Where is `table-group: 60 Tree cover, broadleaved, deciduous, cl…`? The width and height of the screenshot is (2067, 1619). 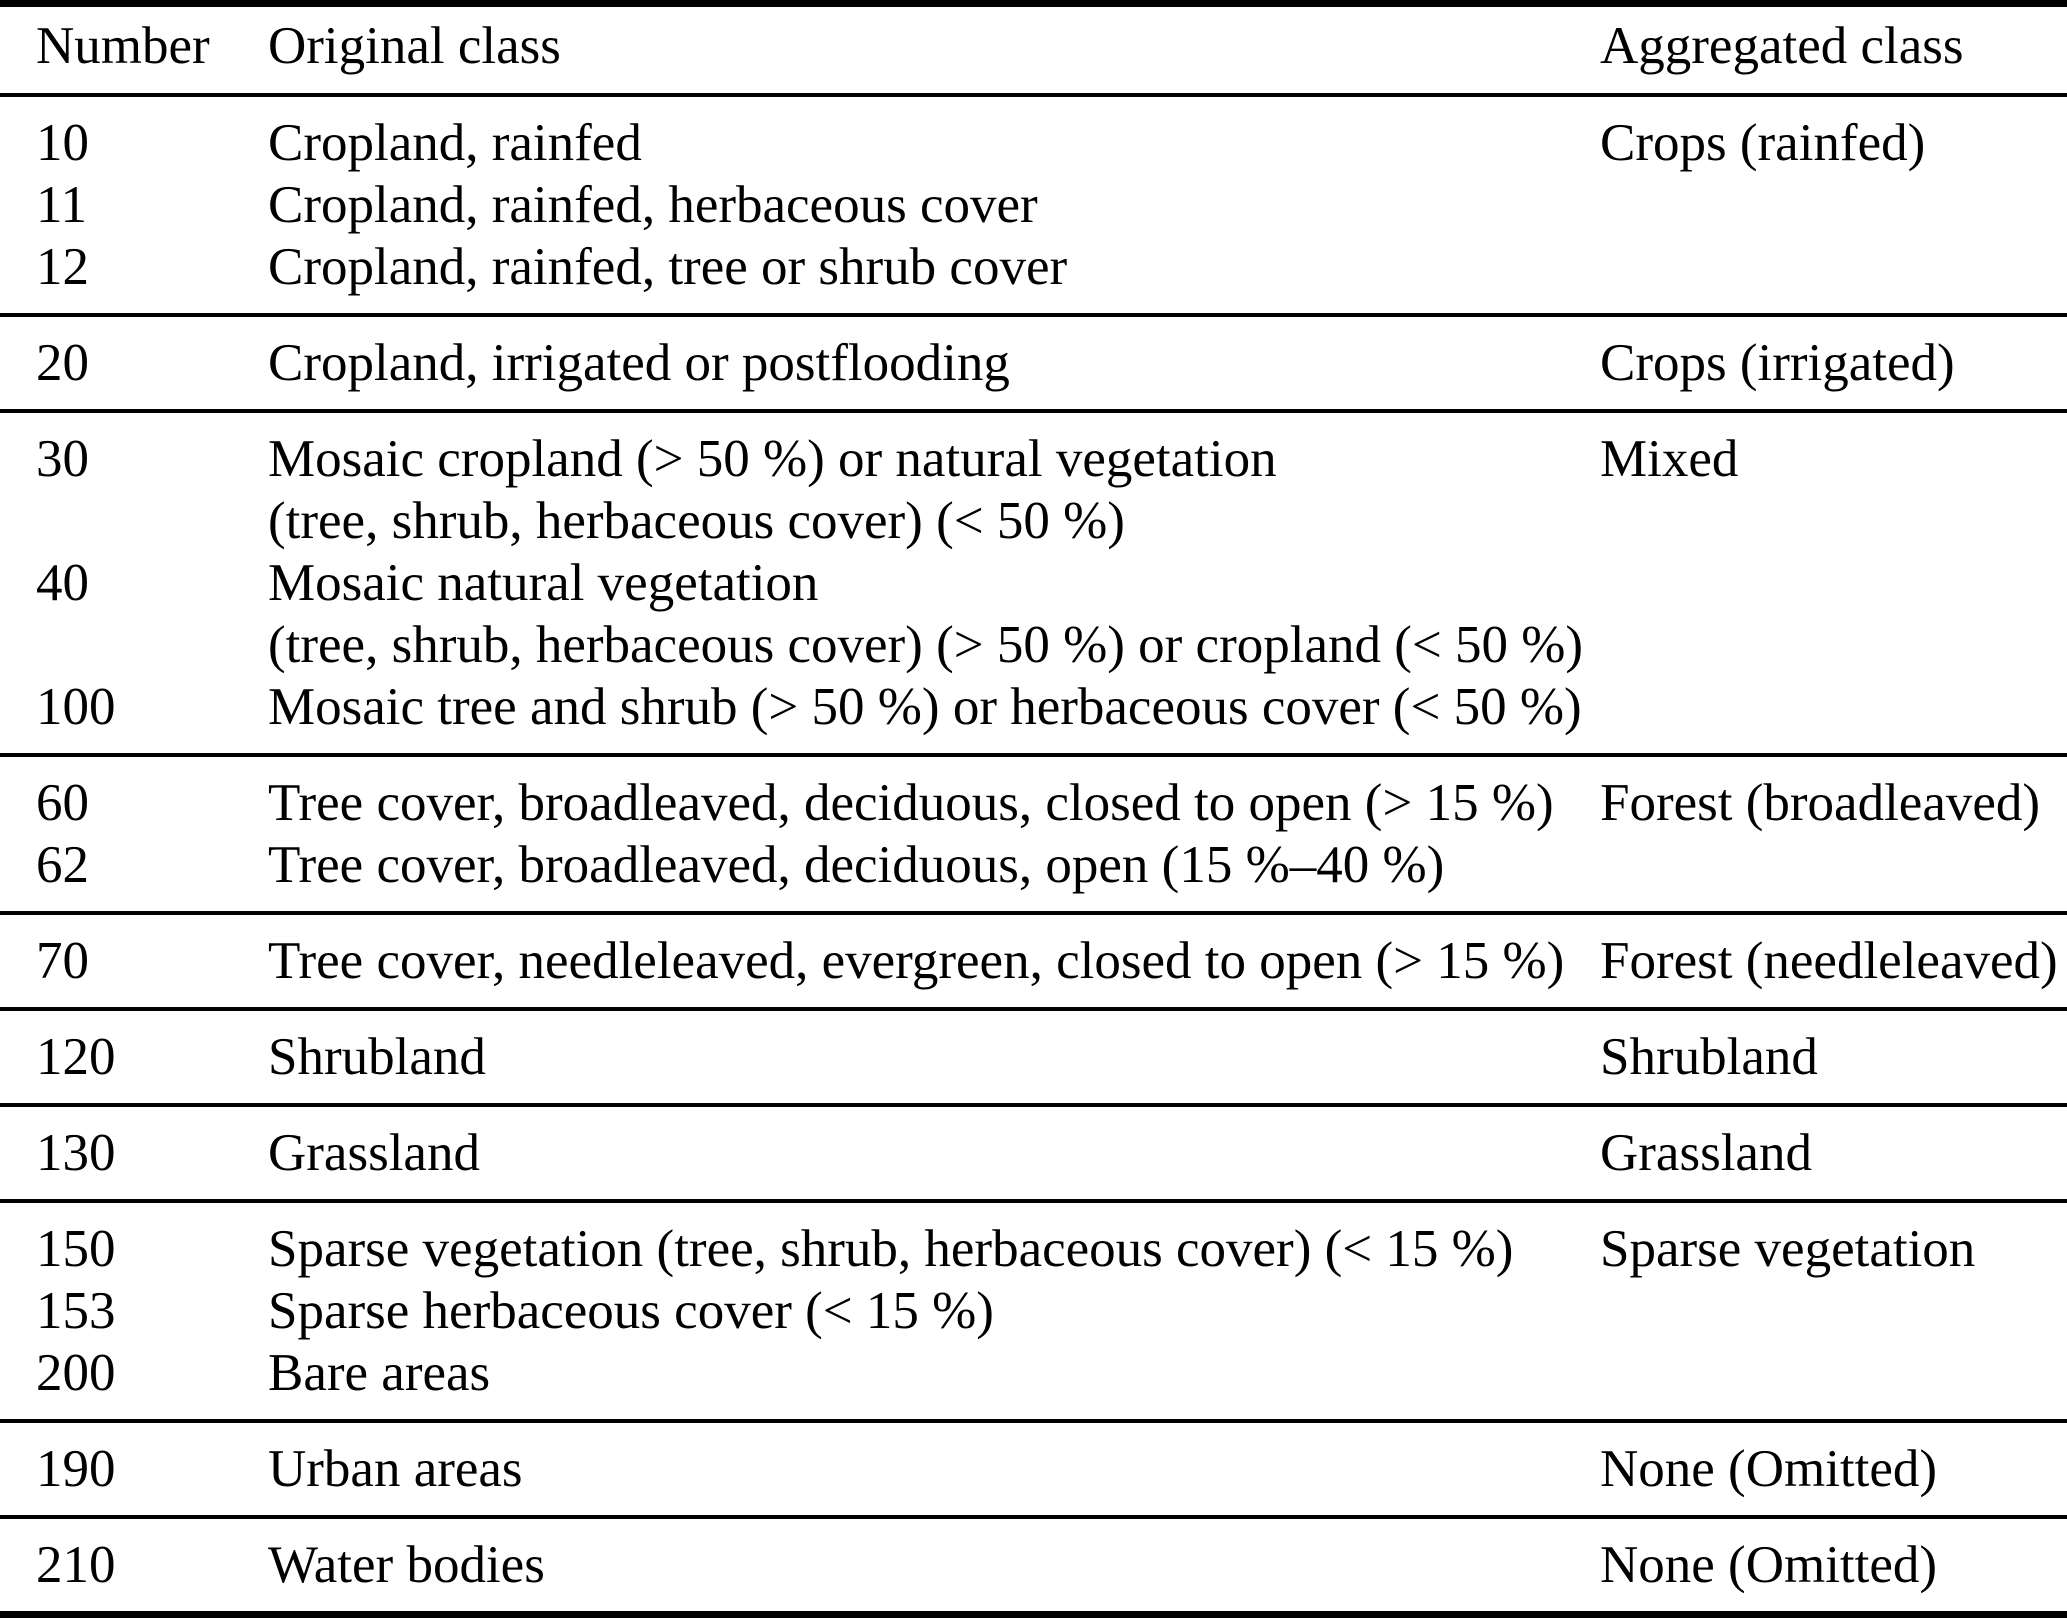
table-group: 60 Tree cover, broadleaved, deciduous, cl… is located at coordinates (1033, 834).